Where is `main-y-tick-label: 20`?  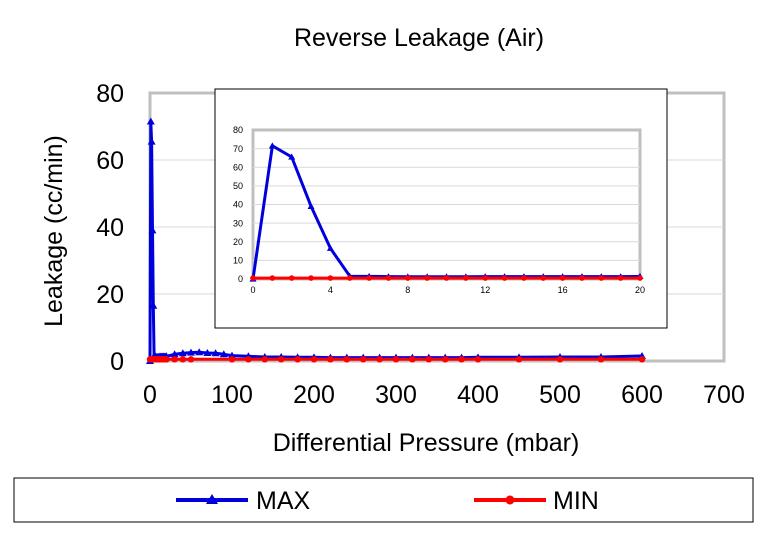
main-y-tick-label: 20 is located at coordinates (110, 295).